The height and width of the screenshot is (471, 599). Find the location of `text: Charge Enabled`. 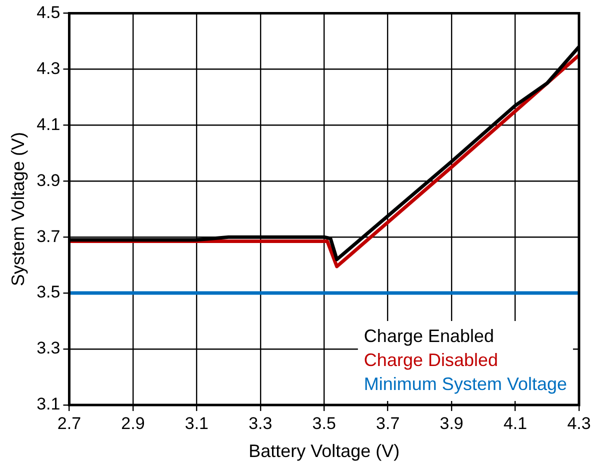

text: Charge Enabled is located at coordinates (429, 336).